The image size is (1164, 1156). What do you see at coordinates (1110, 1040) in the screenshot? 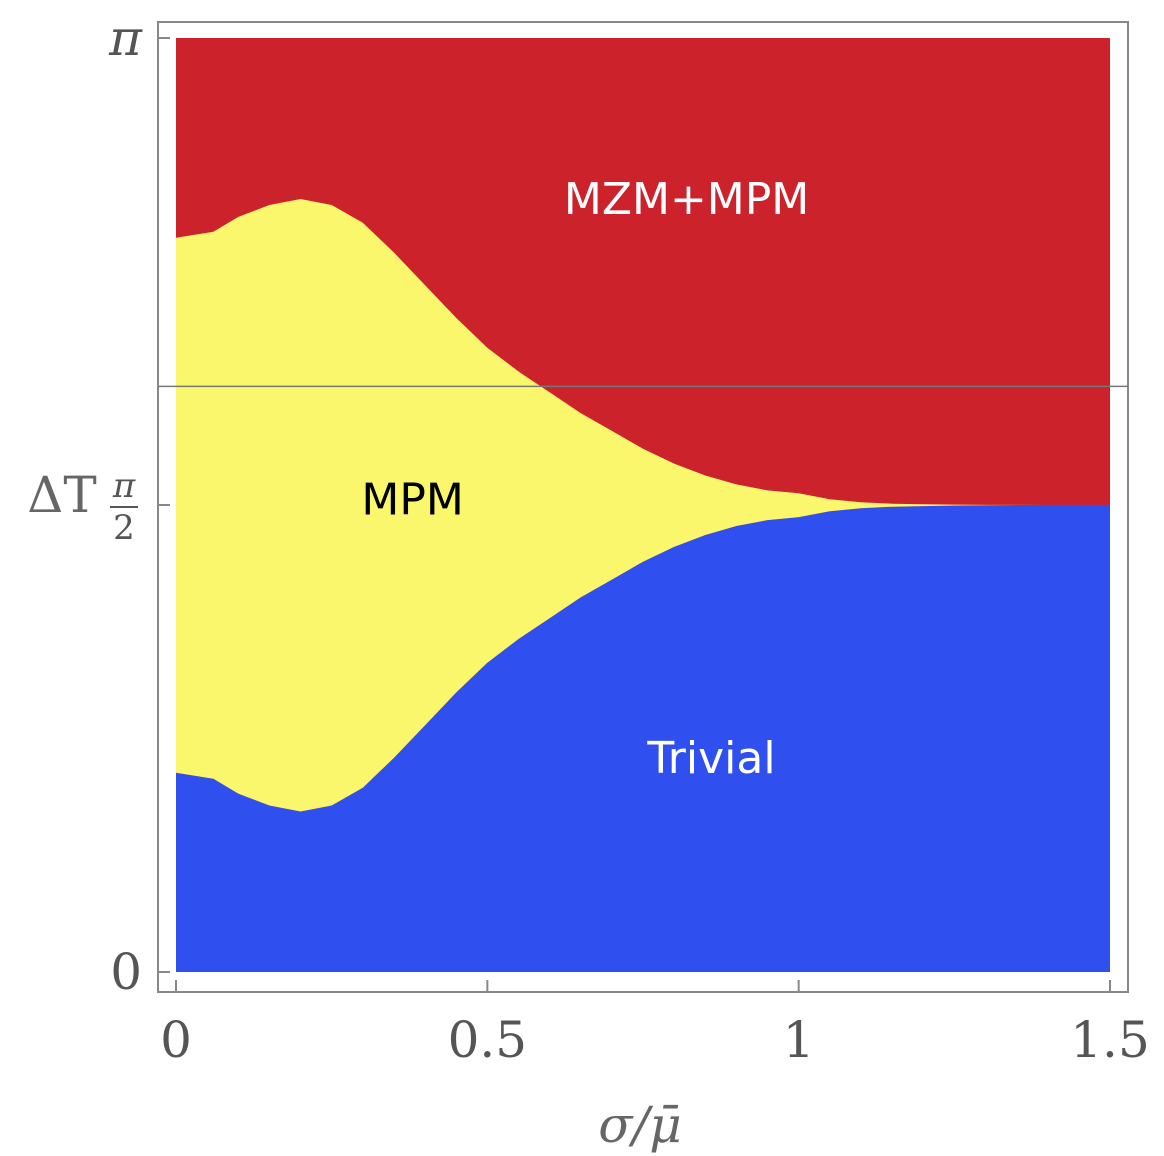
I see `x-tick-label: 1.5` at bounding box center [1110, 1040].